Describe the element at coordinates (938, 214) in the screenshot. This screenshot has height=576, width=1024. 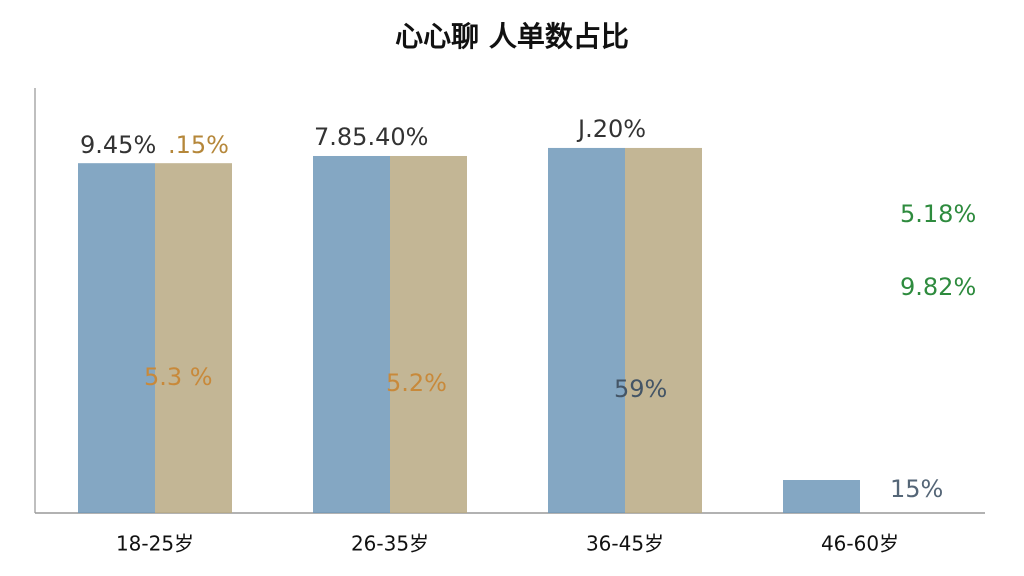
I see `data-label: 5.18%` at that location.